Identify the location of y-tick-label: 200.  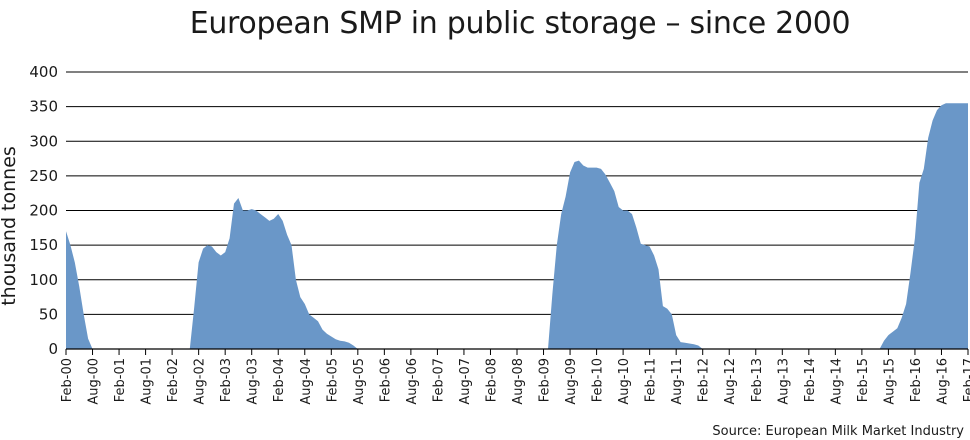
(43, 211).